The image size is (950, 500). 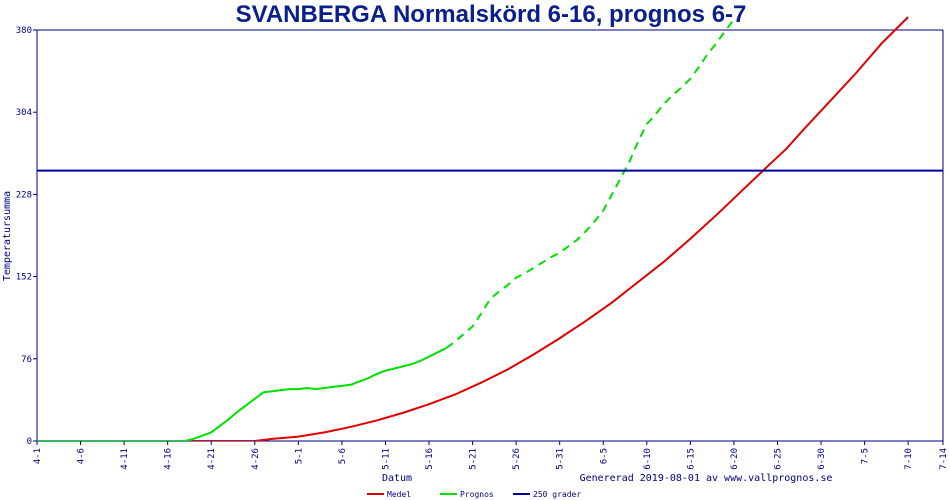 What do you see at coordinates (169, 459) in the screenshot?
I see `x-tick-label: 4-16` at bounding box center [169, 459].